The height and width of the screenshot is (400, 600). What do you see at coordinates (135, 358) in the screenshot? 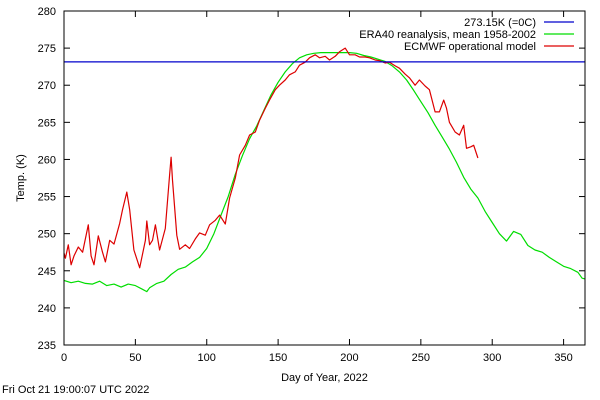
I see `x-tick-label: 50` at bounding box center [135, 358].